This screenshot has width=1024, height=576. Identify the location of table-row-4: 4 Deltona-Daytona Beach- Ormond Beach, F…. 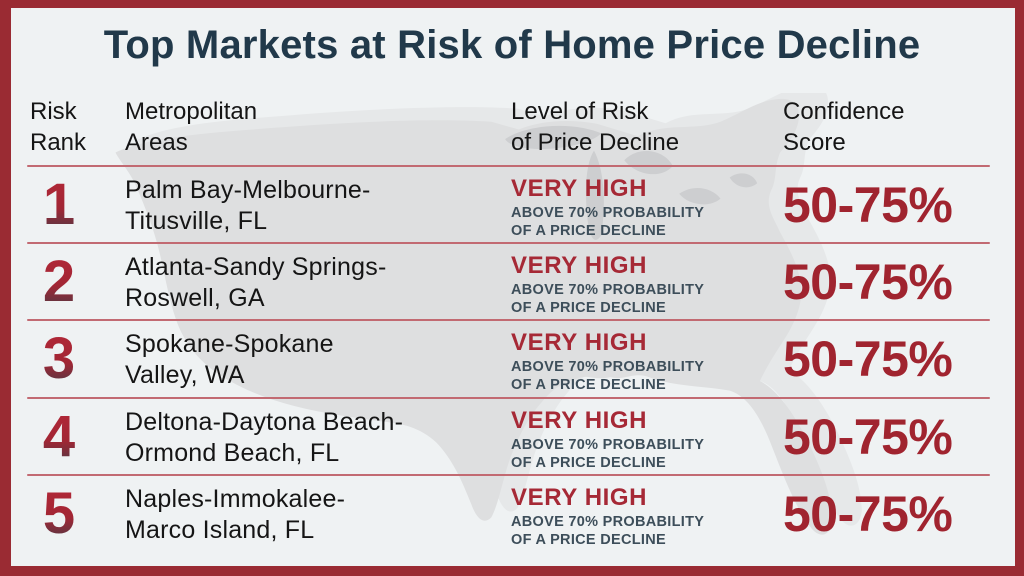
(512, 437).